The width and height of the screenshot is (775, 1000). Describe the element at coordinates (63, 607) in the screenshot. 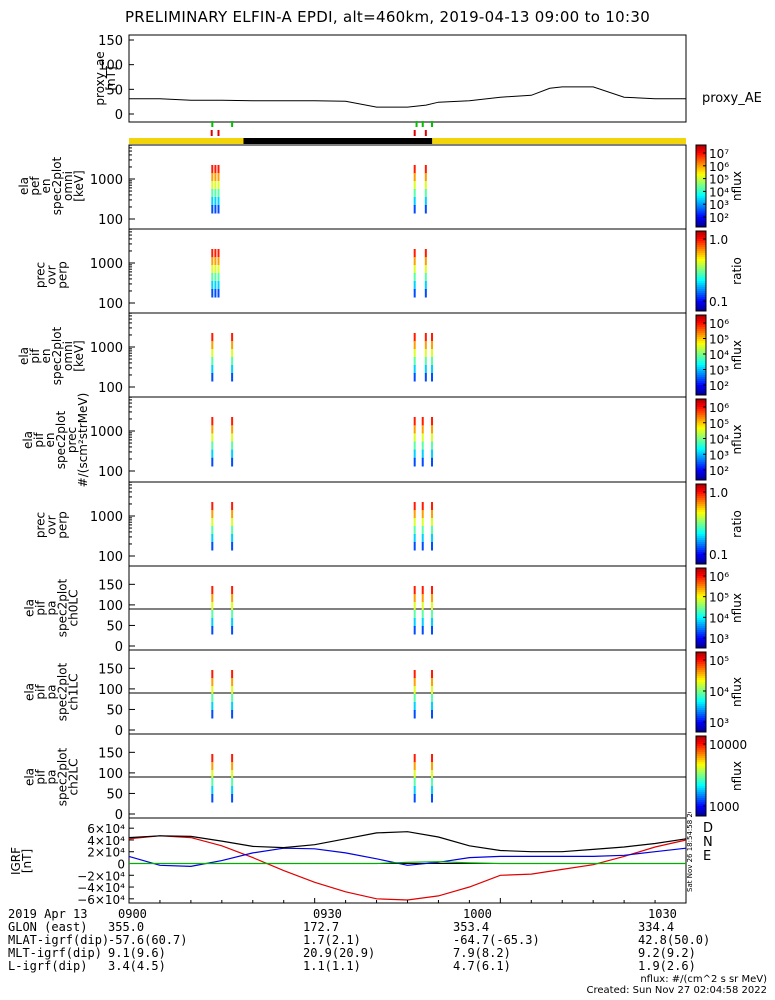

I see `ela-pif-pa-spec2plot-ch0LC-ylabel-line: spec2plot` at that location.